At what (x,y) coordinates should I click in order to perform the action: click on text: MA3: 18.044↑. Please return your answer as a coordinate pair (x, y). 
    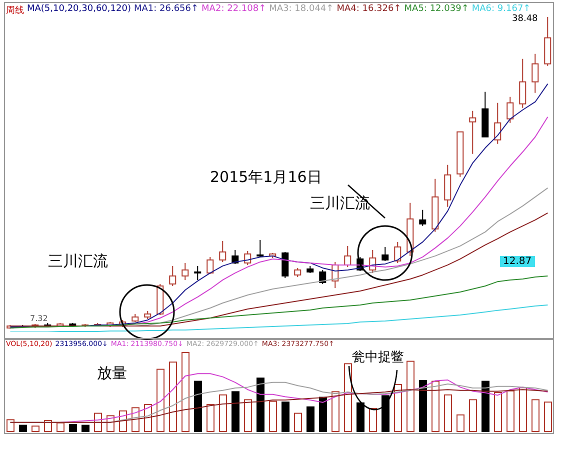
    Looking at the image, I should click on (301, 10).